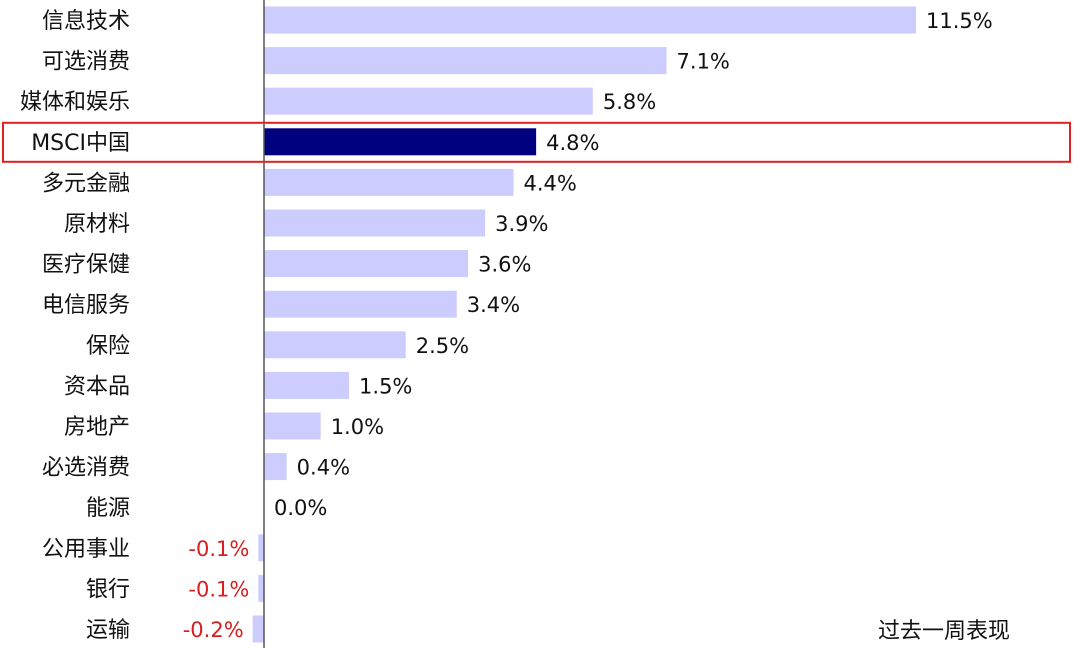 The height and width of the screenshot is (663, 1080). What do you see at coordinates (108, 346) in the screenshot?
I see `category-label: 保险` at bounding box center [108, 346].